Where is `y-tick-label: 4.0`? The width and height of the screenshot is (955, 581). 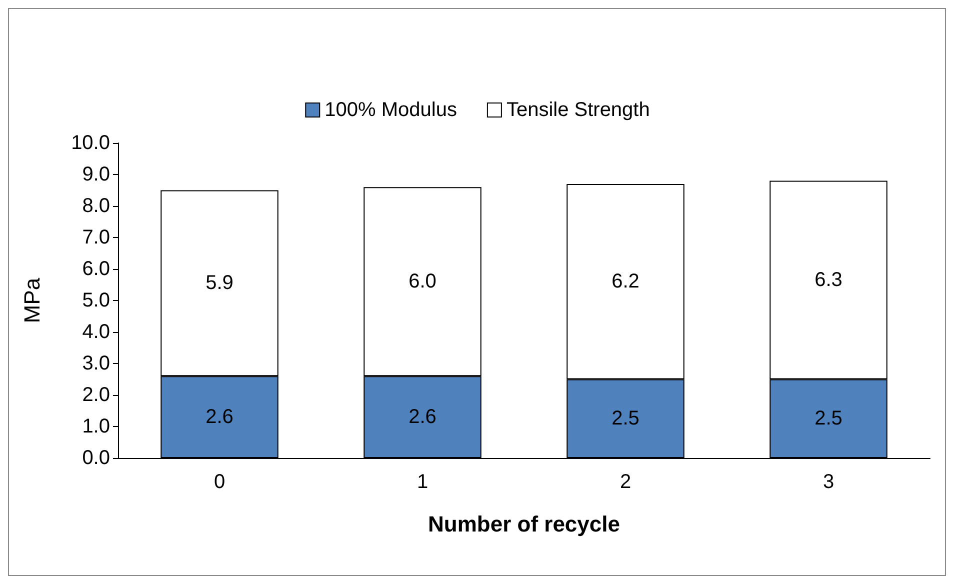 y-tick-label: 4.0 is located at coordinates (96, 332).